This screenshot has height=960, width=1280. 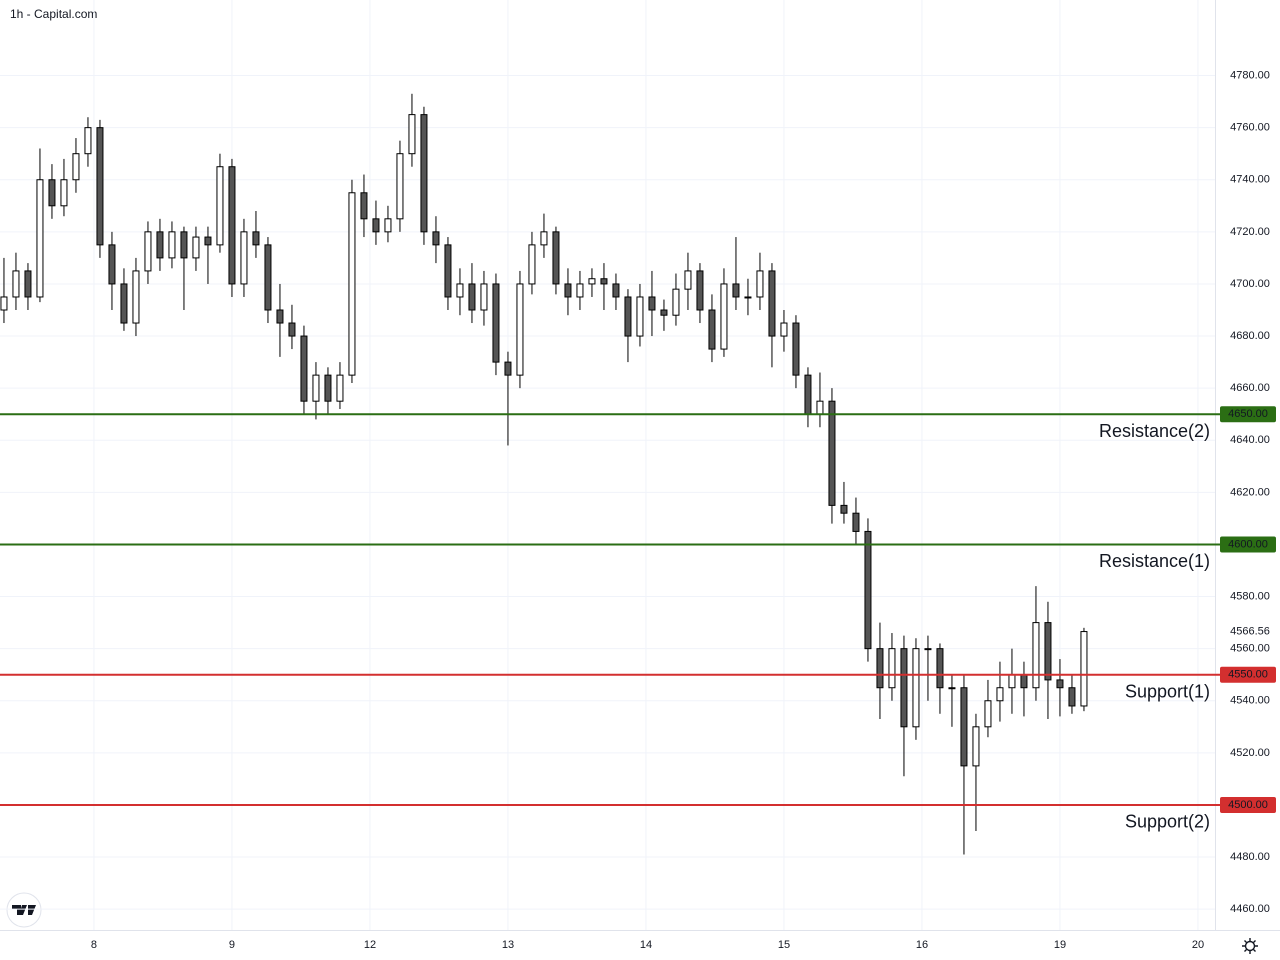 What do you see at coordinates (1198, 945) in the screenshot?
I see `x-tick-label: 20` at bounding box center [1198, 945].